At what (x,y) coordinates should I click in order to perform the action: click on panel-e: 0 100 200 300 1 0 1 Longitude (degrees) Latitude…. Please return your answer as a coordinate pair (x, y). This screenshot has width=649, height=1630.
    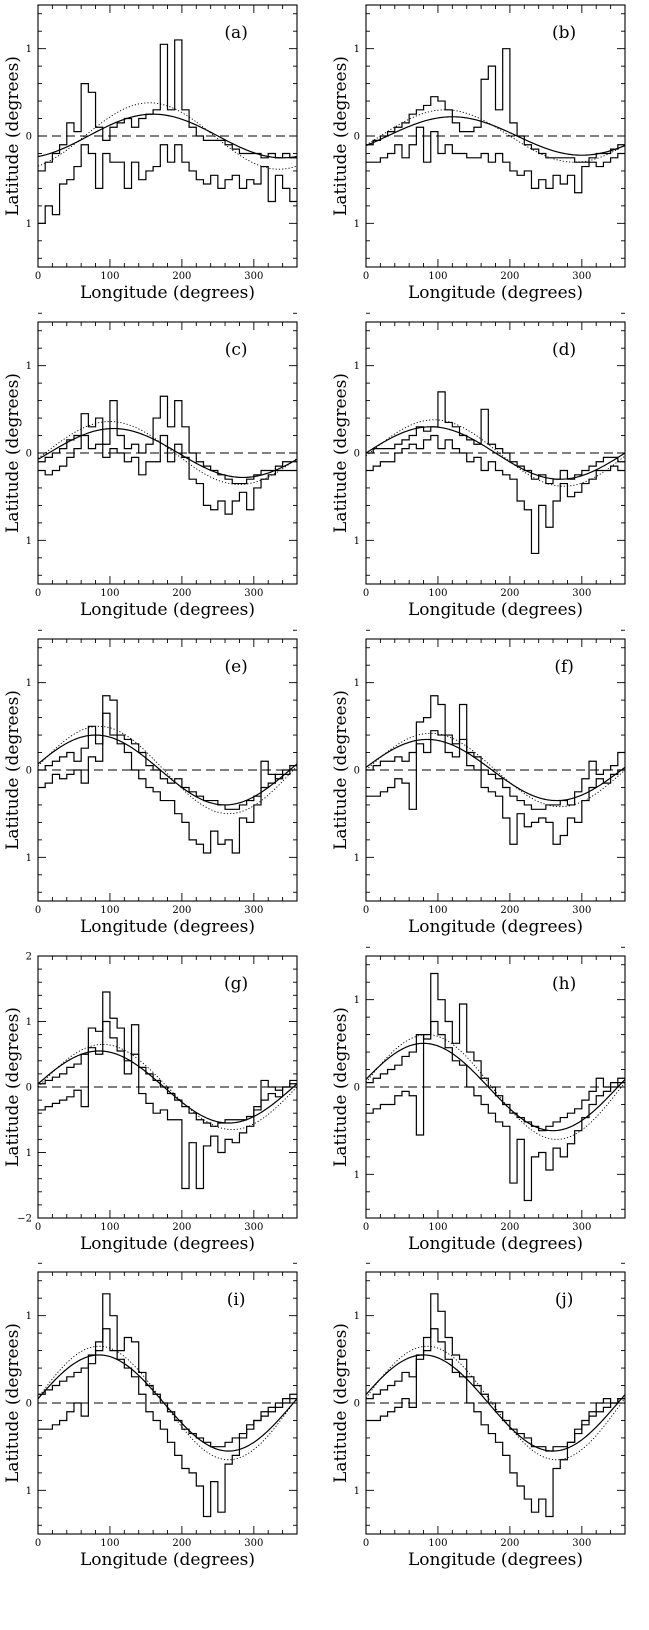
    Looking at the image, I should click on (150, 783).